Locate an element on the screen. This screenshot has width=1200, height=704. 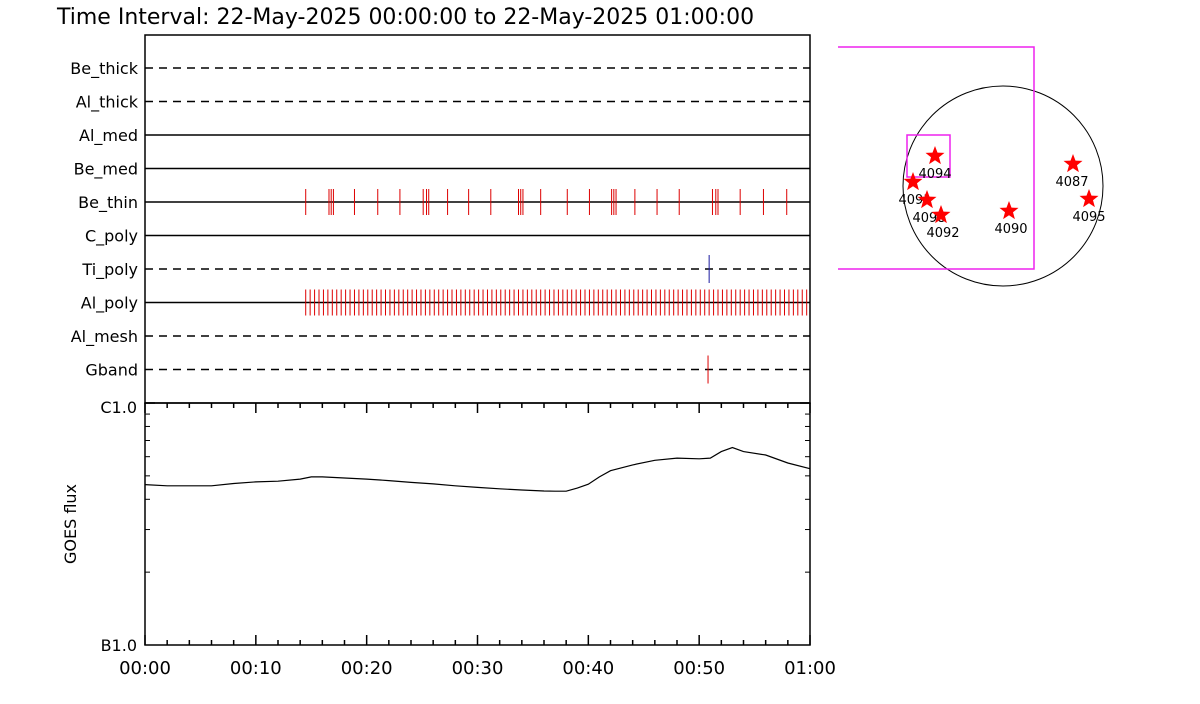
y-tick-label: C1.0 is located at coordinates (118, 407).